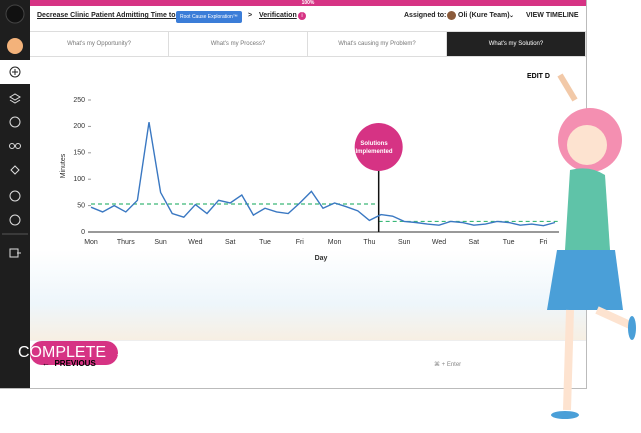  I want to click on complete-button: COMPLETE →, so click(74, 353).